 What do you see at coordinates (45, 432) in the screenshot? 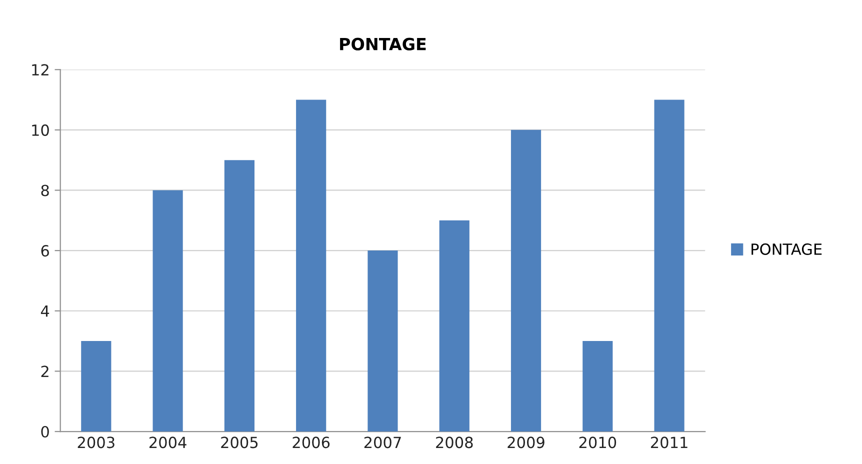
I see `y-tick-label: 0` at bounding box center [45, 432].